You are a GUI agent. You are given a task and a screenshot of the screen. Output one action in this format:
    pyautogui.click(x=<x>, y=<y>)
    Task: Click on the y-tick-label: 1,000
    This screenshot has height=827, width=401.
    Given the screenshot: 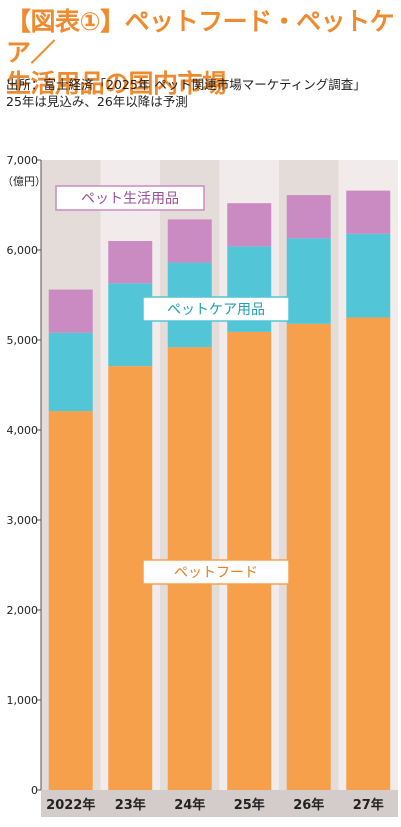 What is the action you would take?
    pyautogui.click(x=23, y=700)
    